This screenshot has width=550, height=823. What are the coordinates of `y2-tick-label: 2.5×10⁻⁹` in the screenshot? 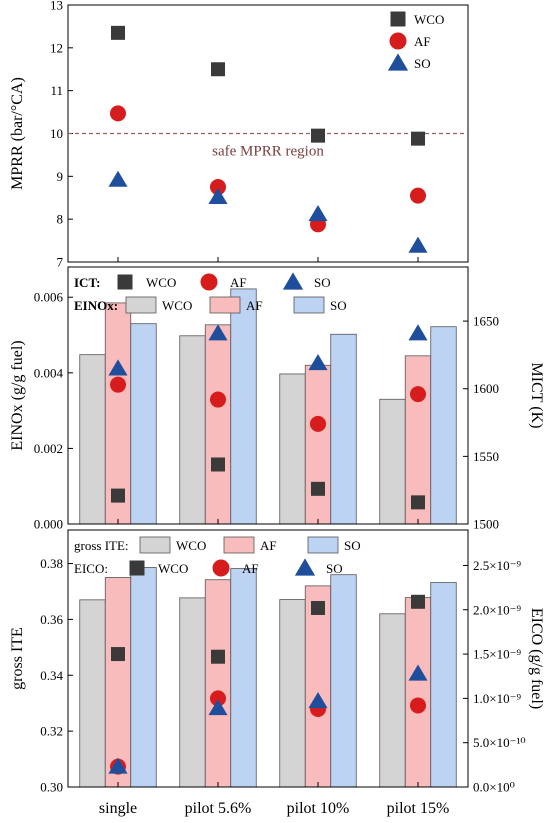 It's located at (497, 565).